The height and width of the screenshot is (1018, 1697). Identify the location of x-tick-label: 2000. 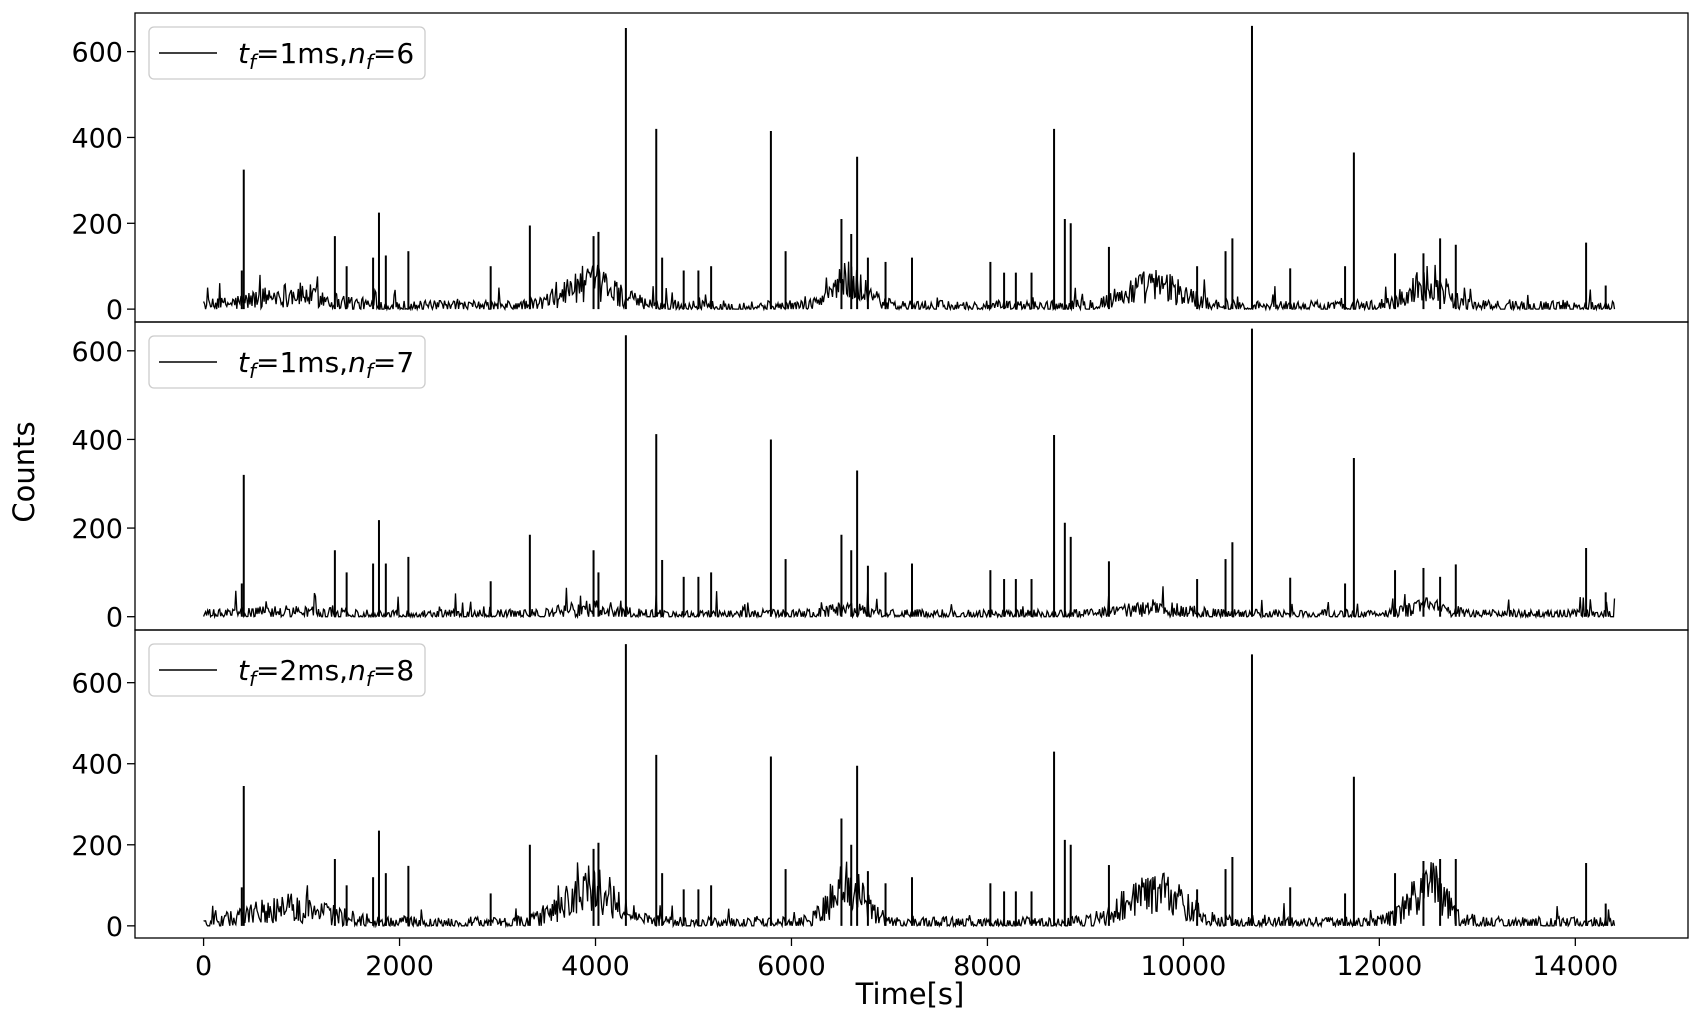
(399, 966).